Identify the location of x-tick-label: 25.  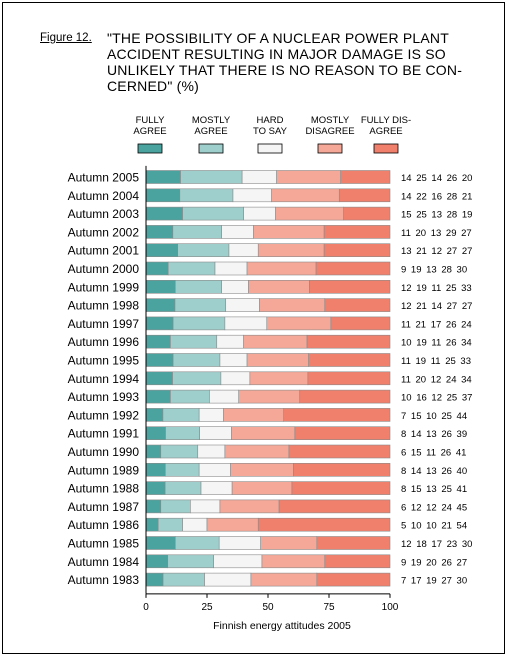
(207, 607).